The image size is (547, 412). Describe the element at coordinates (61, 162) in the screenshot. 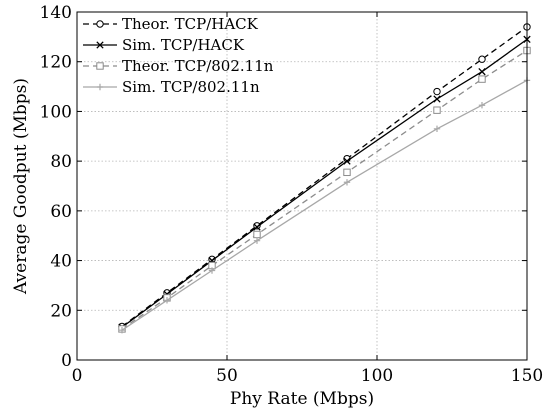

I see `y-tick-label: 80` at that location.